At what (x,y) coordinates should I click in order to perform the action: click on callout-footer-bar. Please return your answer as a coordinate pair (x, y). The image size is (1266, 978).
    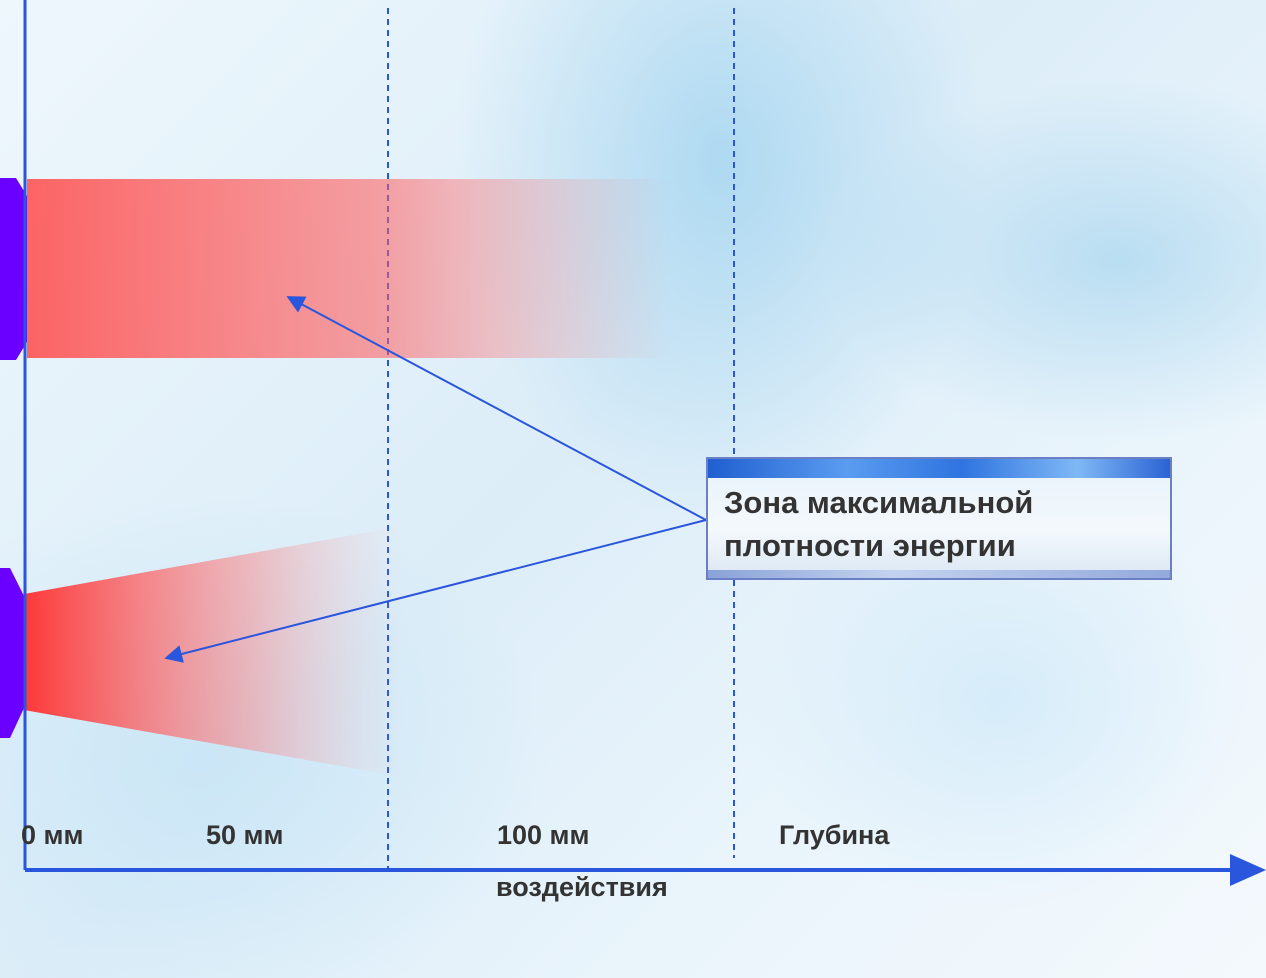
    Looking at the image, I should click on (939, 574).